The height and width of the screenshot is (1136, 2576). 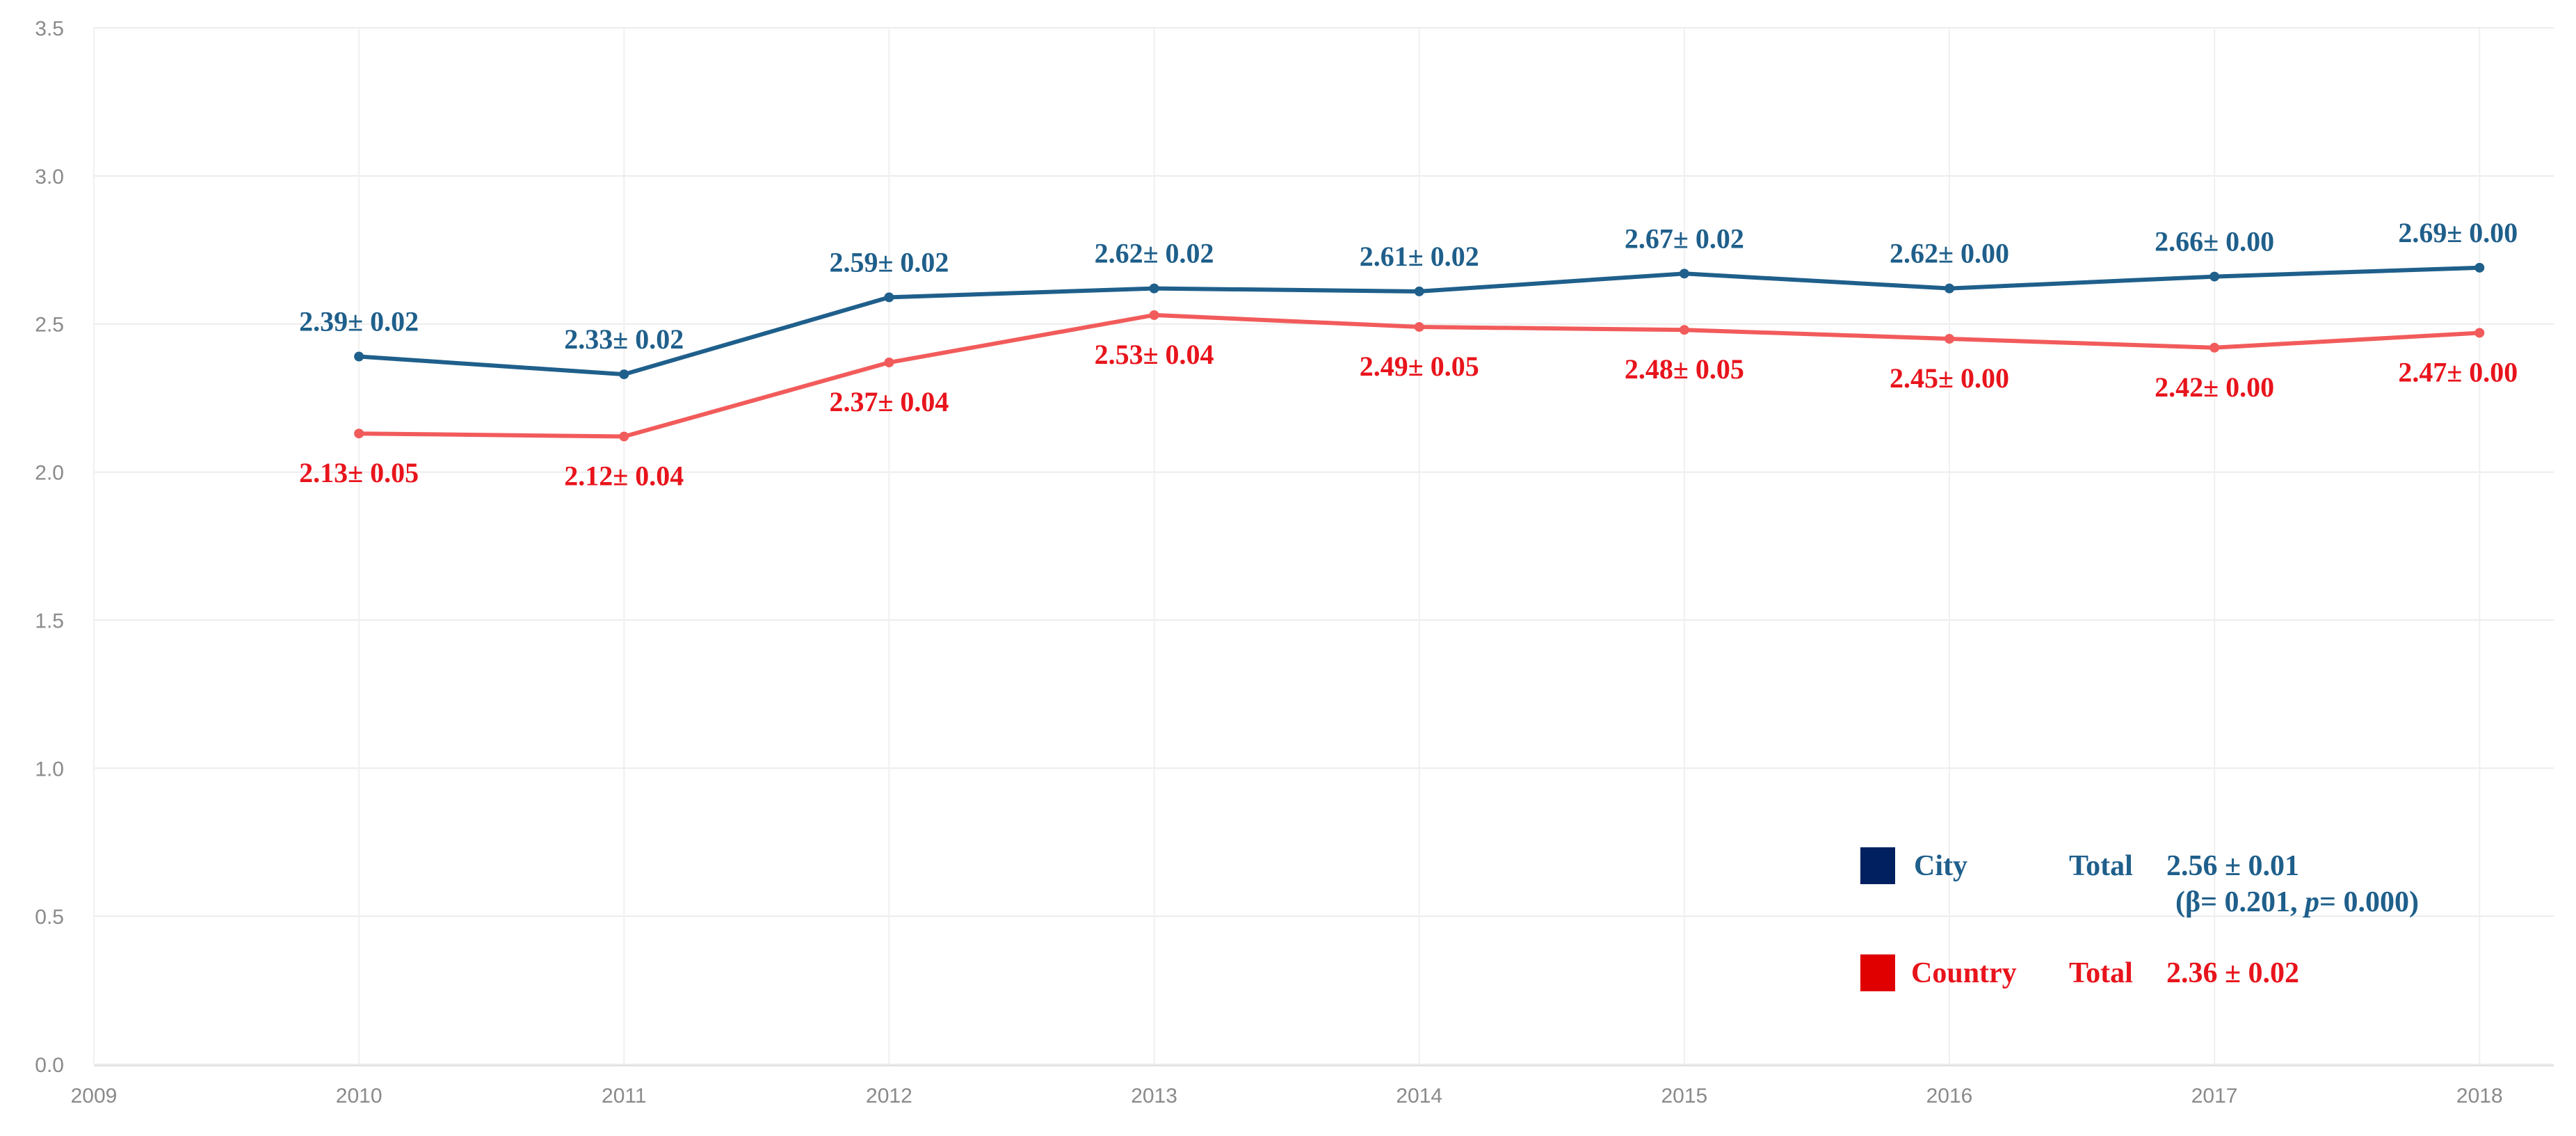 I want to click on series-layer, so click(x=1419, y=352).